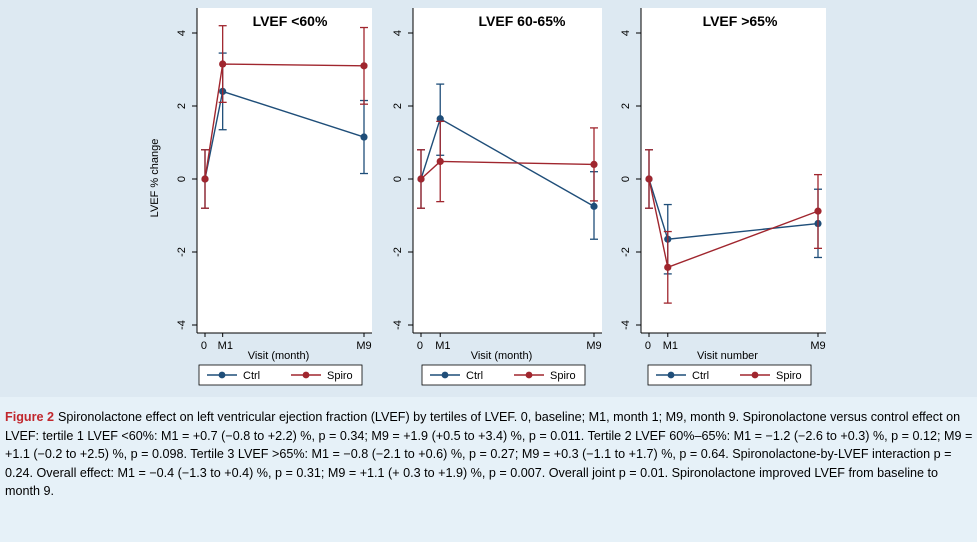 The width and height of the screenshot is (977, 542). I want to click on caption-label: Figure 2, so click(29, 417).